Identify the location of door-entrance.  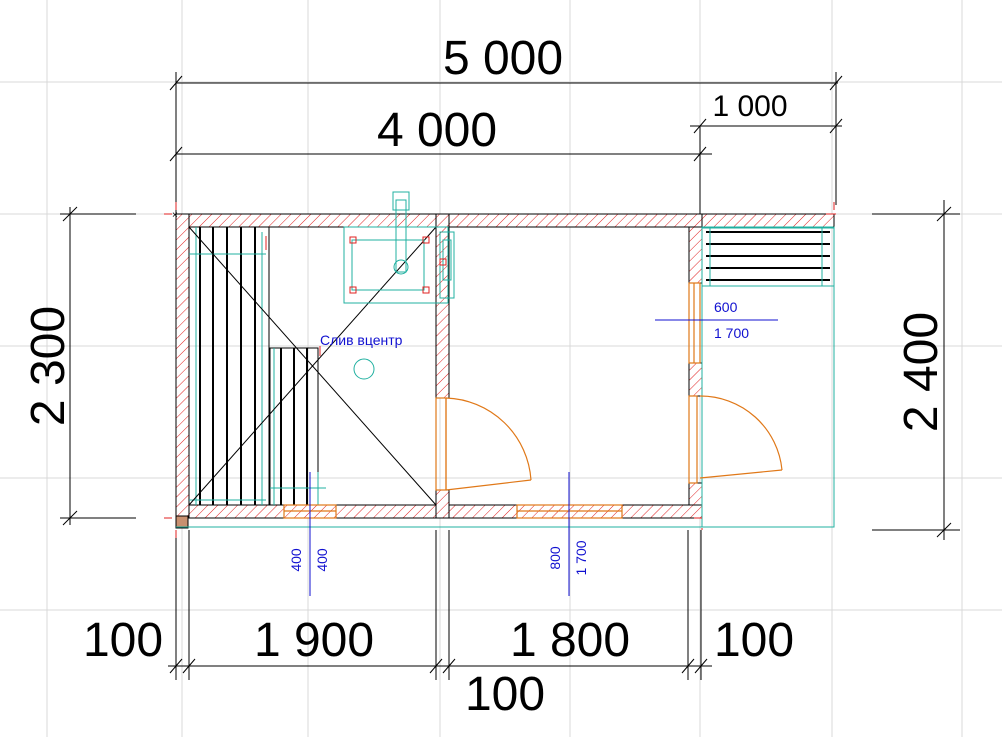
(735, 439).